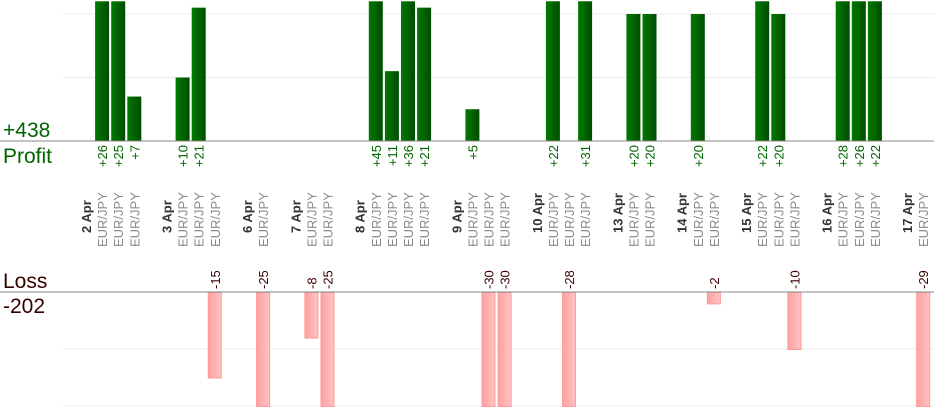 This screenshot has height=420, width=934. I want to click on date-label: 2 Apr, so click(86, 216).